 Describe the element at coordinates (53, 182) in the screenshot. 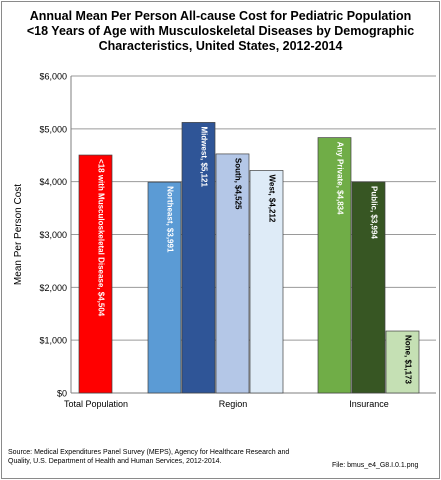

I see `y-tick-label: $4,000` at that location.